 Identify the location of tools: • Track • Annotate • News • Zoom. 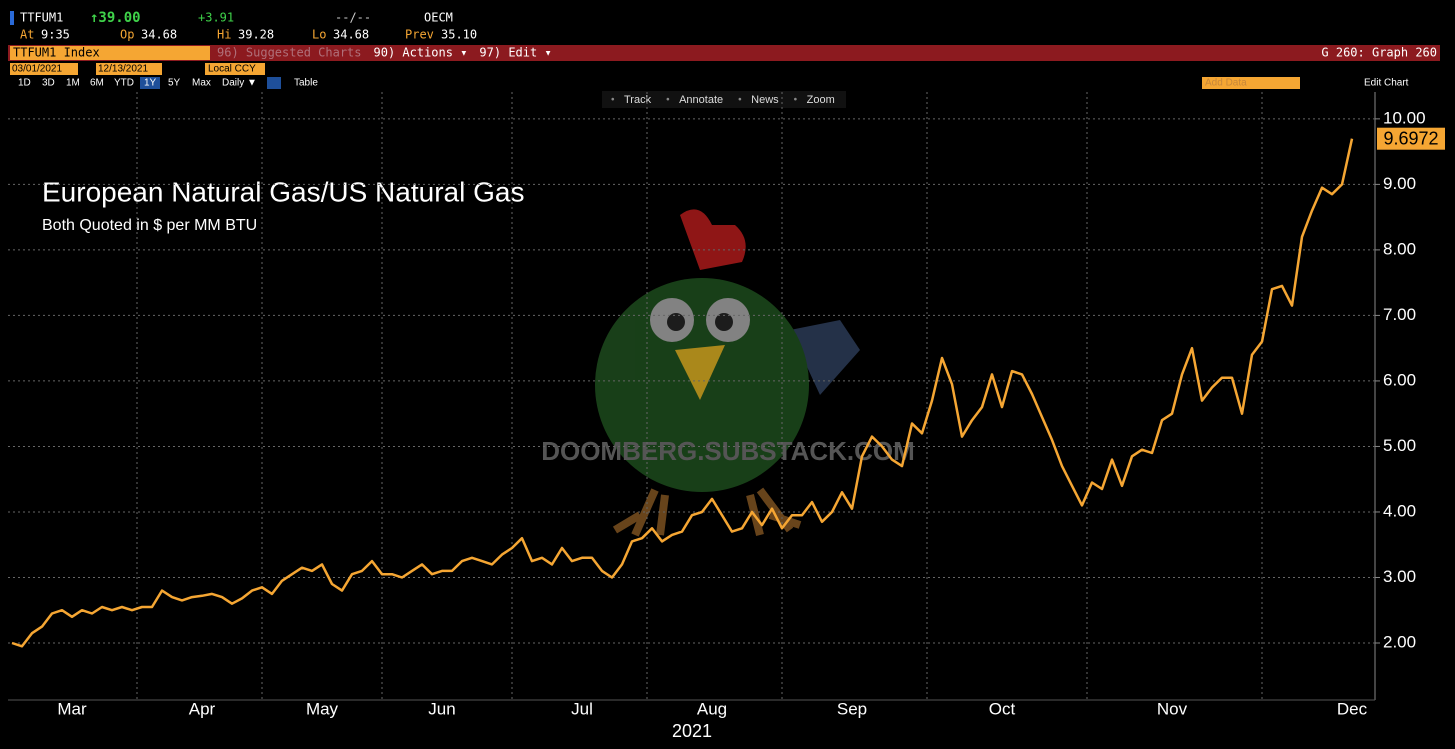
(723, 100).